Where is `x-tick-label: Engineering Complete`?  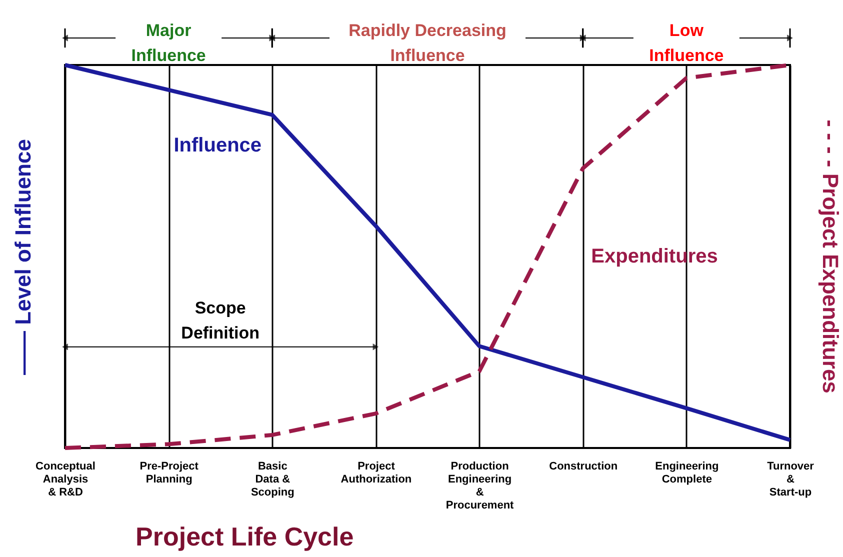 x-tick-label: Engineering Complete is located at coordinates (687, 473).